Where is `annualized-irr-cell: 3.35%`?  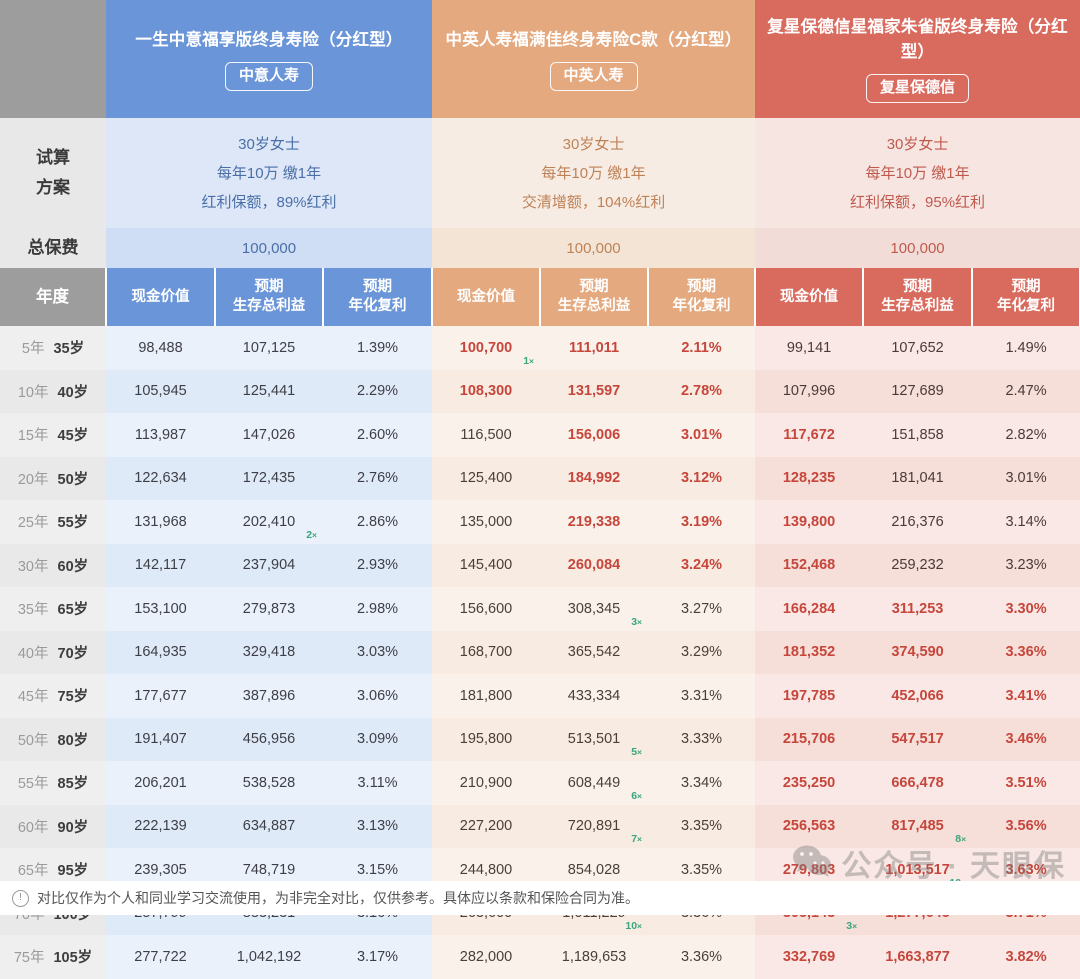 annualized-irr-cell: 3.35% is located at coordinates (702, 826).